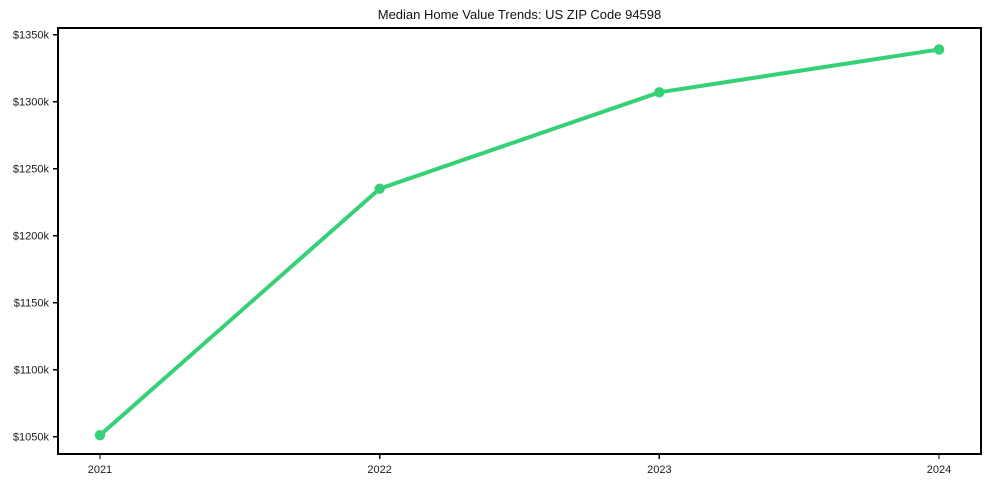 This screenshot has height=490, width=990. What do you see at coordinates (31, 36) in the screenshot?
I see `y-tick-label: $1350k` at bounding box center [31, 36].